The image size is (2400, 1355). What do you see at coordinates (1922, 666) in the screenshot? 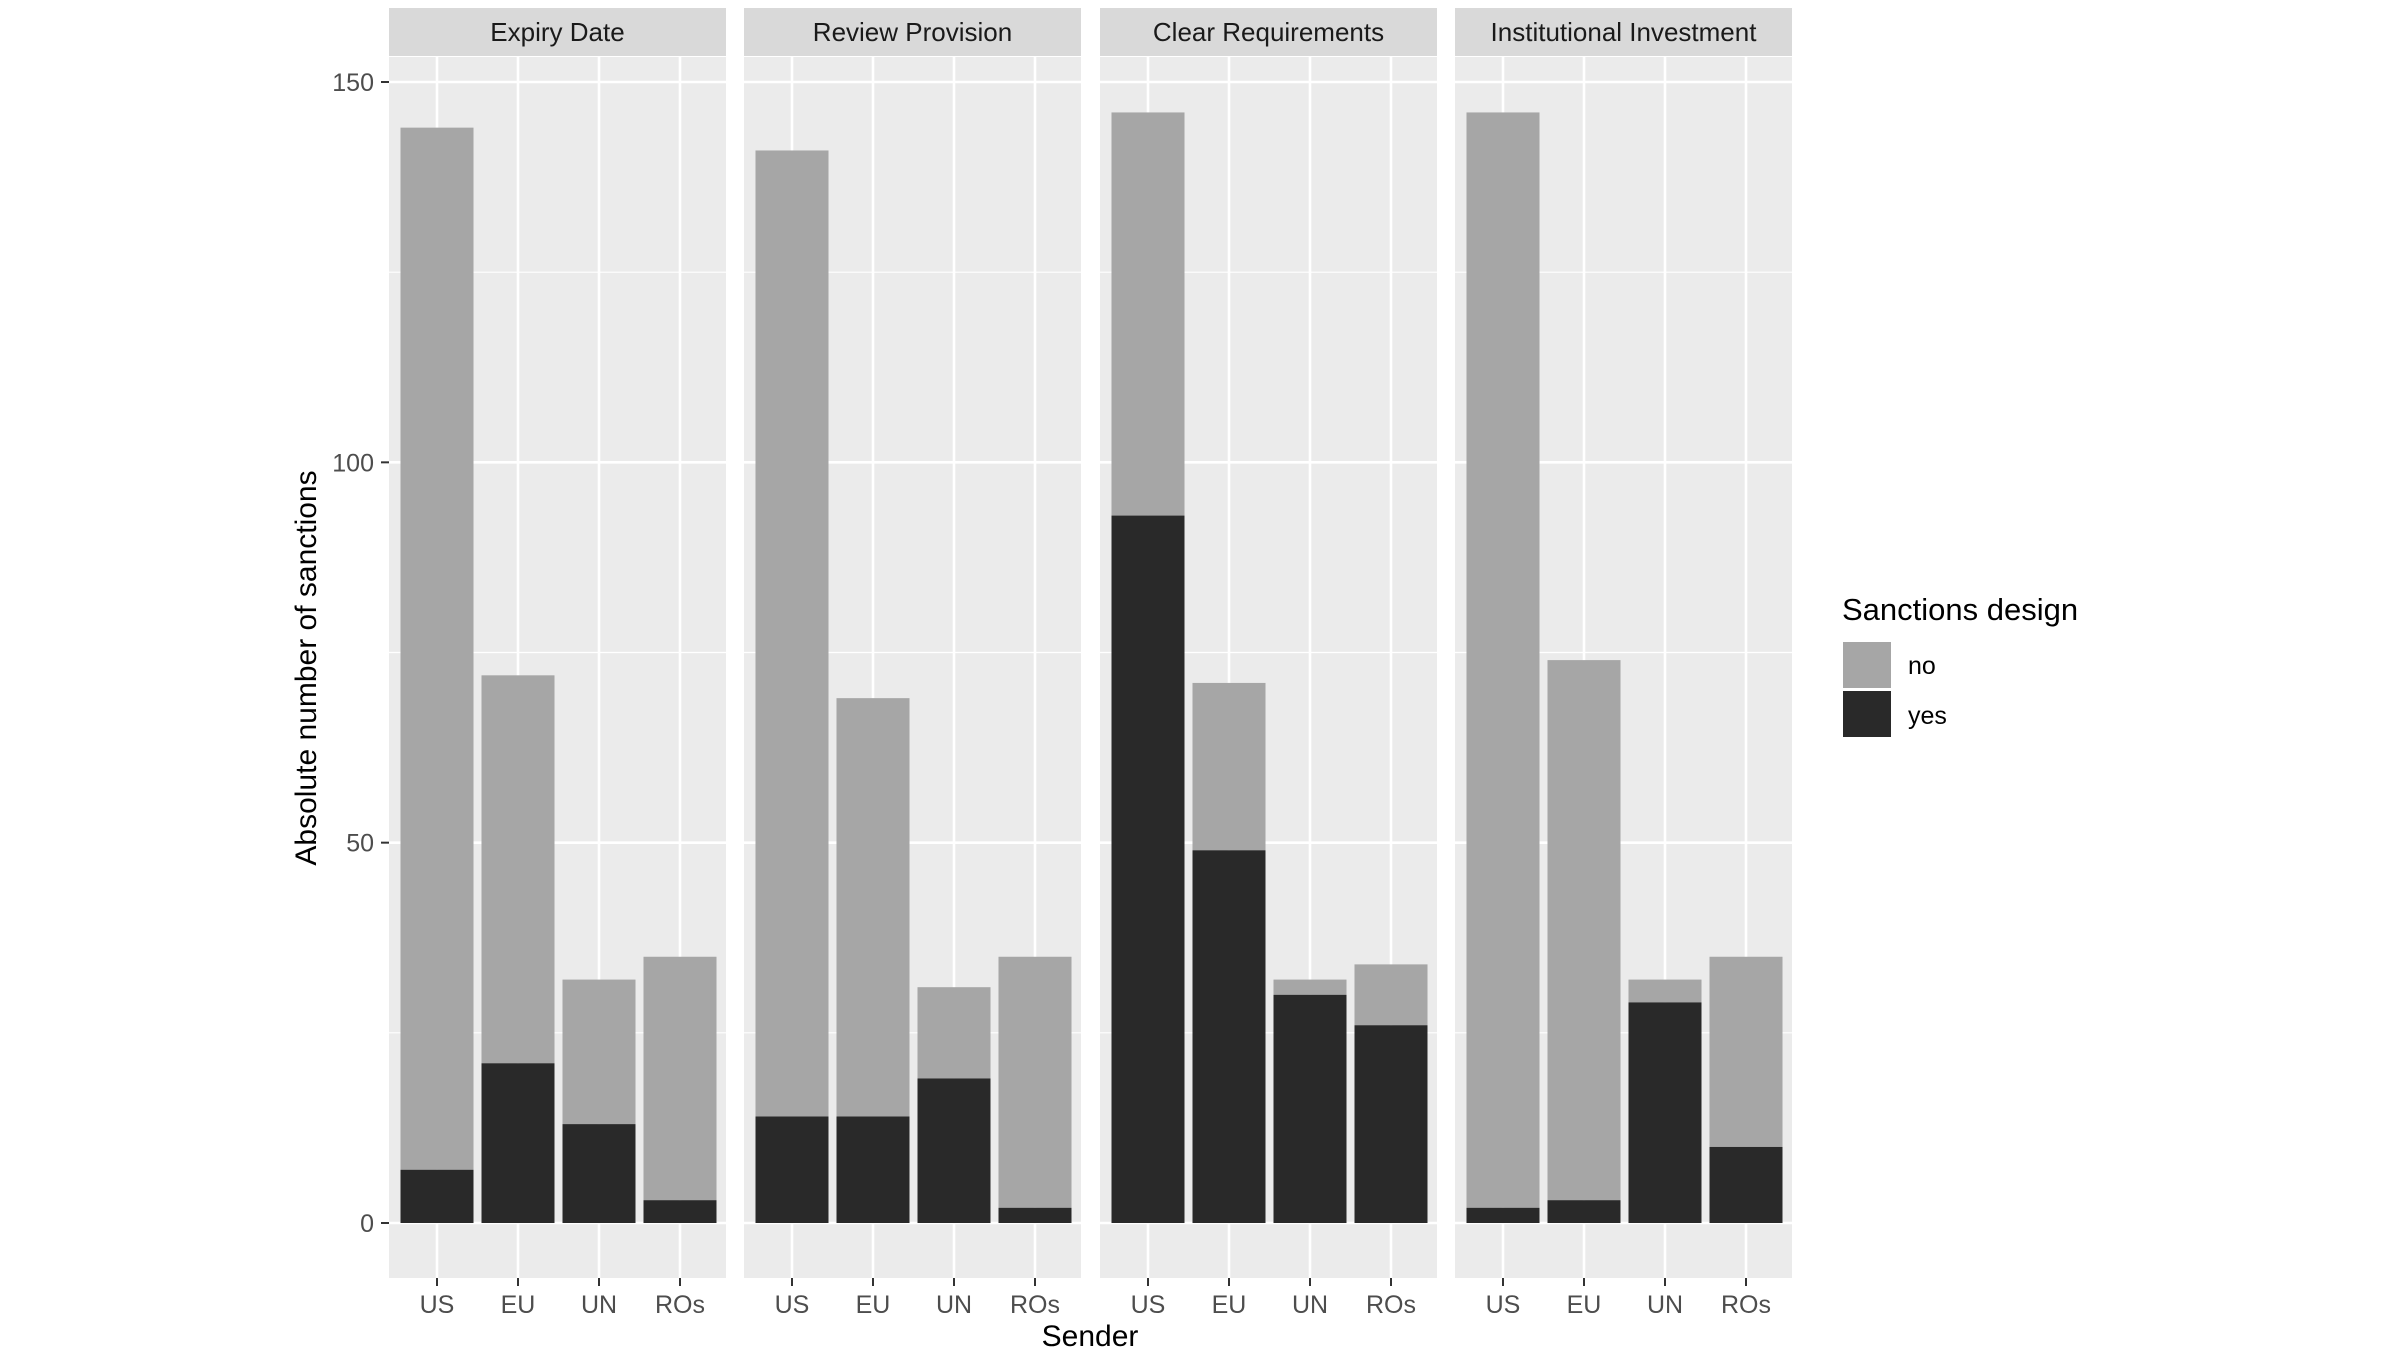
I see `legend-label-no: no` at bounding box center [1922, 666].